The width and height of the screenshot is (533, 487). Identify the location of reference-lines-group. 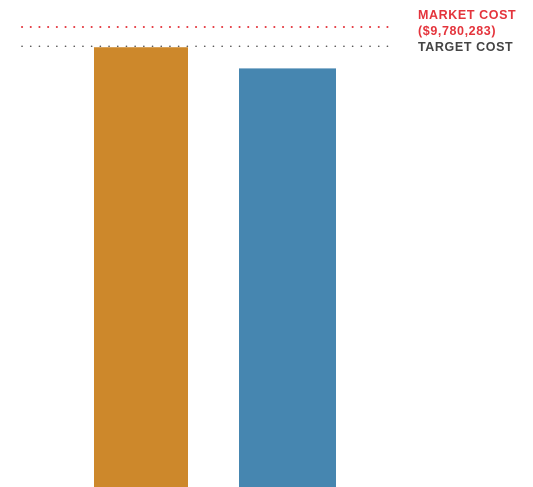
(209, 37).